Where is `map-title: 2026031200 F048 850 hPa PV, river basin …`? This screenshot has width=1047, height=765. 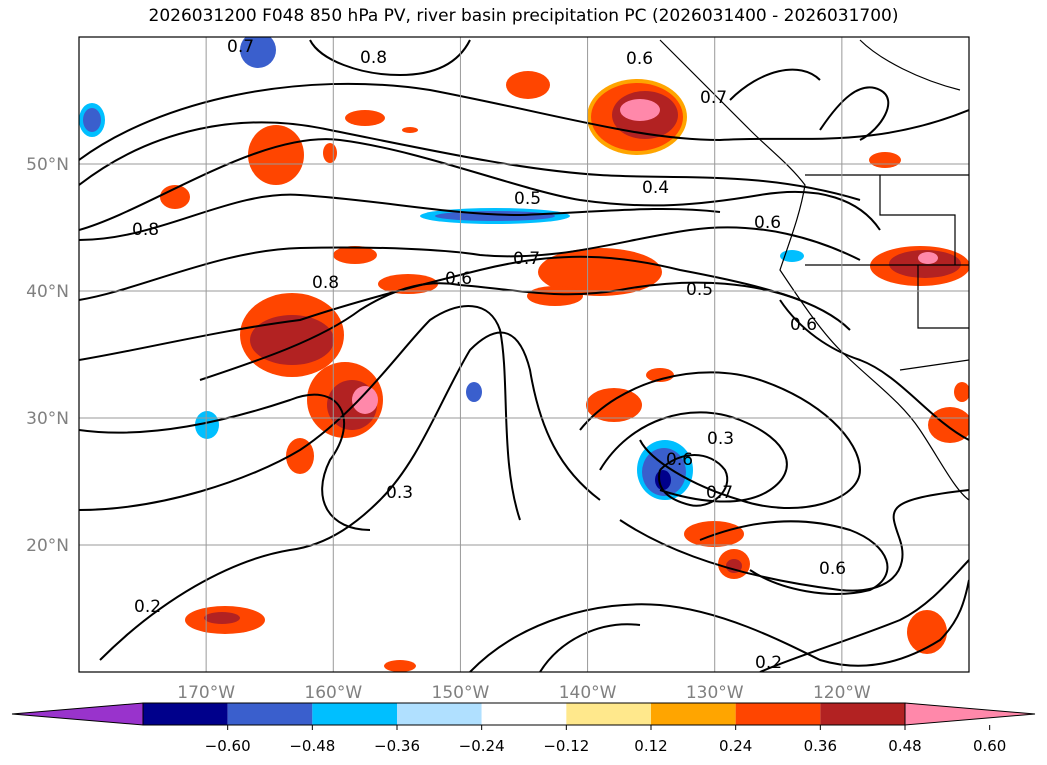 map-title: 2026031200 F048 850 hPa PV, river basin … is located at coordinates (523, 16).